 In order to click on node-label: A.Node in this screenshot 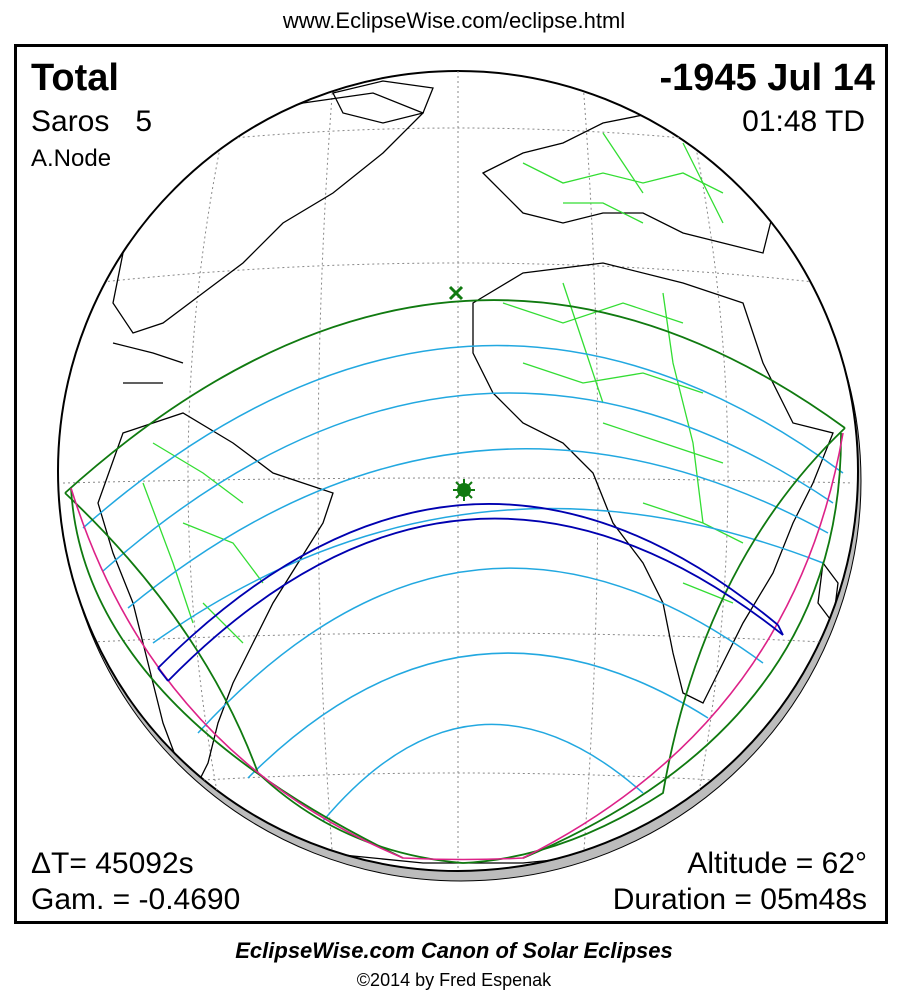, I will do `click(71, 158)`.